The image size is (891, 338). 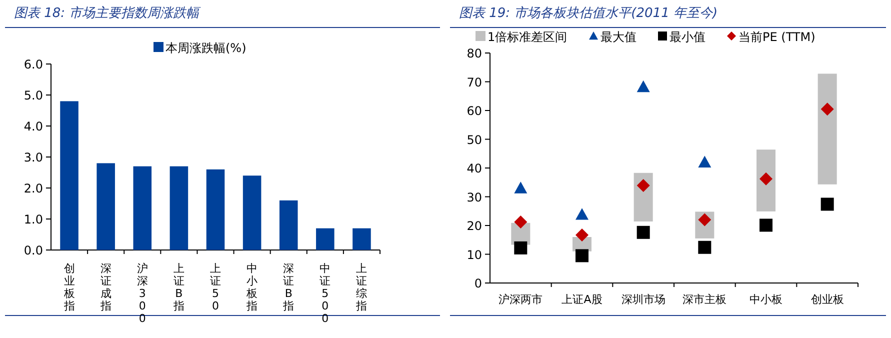 I want to click on x-tick-label: 深市主板, so click(x=704, y=299).